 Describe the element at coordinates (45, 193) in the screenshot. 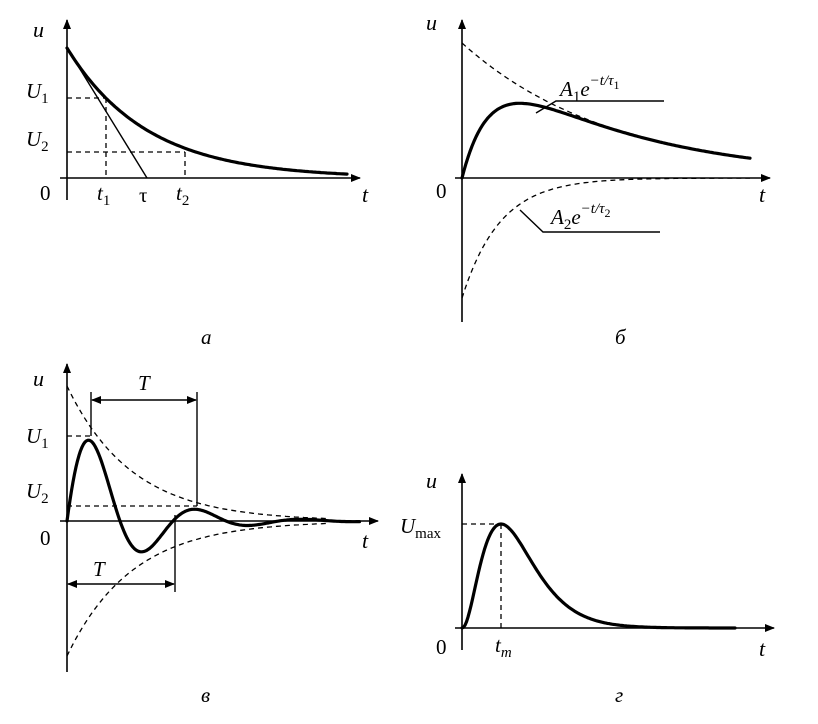

I see `panel-a-origin: 0` at that location.